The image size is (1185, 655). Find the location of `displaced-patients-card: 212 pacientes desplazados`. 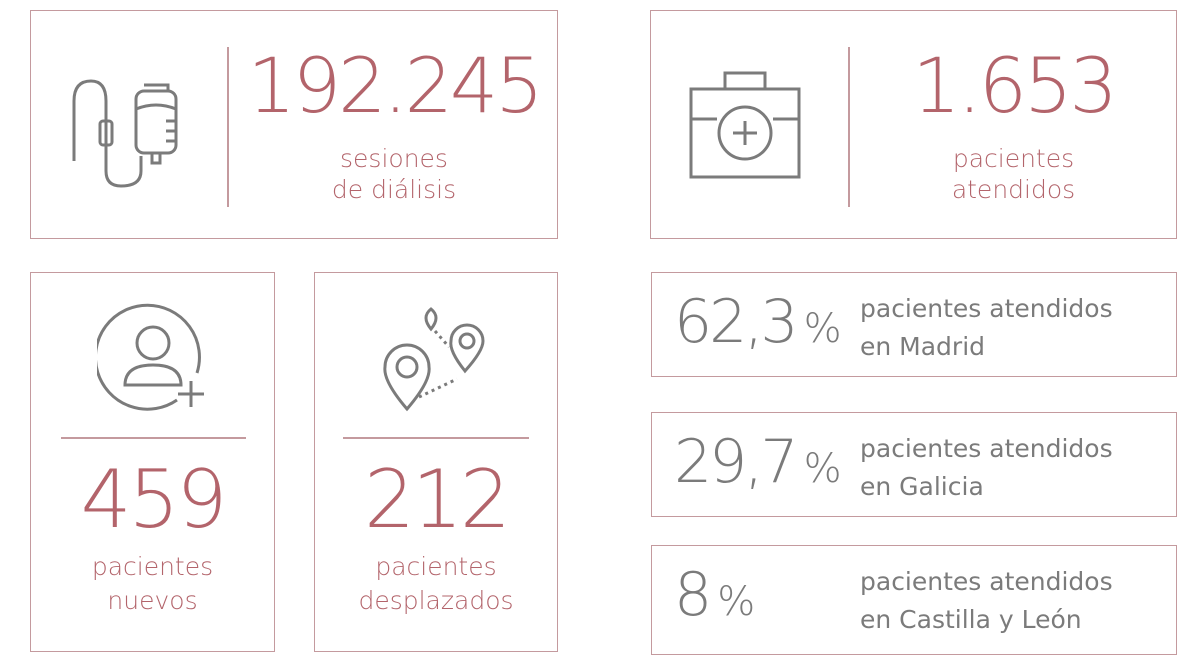

displaced-patients-card: 212 pacientes desplazados is located at coordinates (436, 462).